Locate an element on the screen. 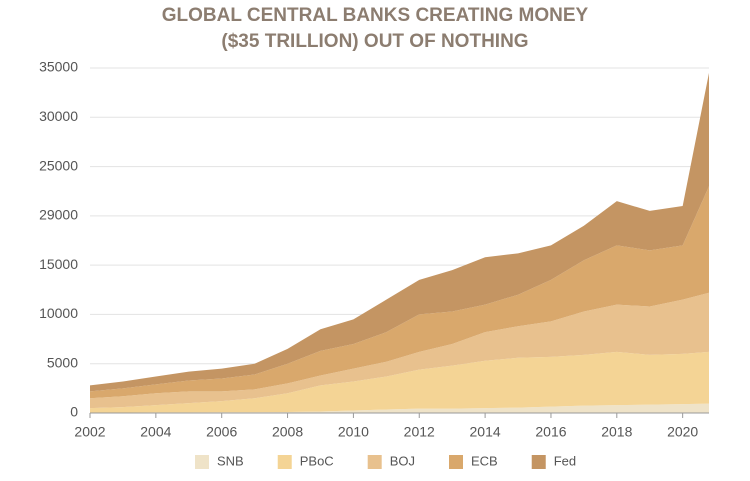 The height and width of the screenshot is (481, 750). y-tick-label: 30000 is located at coordinates (58, 116).